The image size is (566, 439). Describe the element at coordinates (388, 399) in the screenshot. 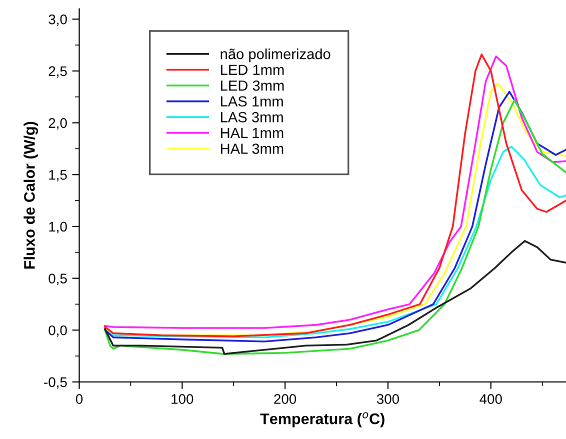

I see `x-tick-label: 300` at that location.